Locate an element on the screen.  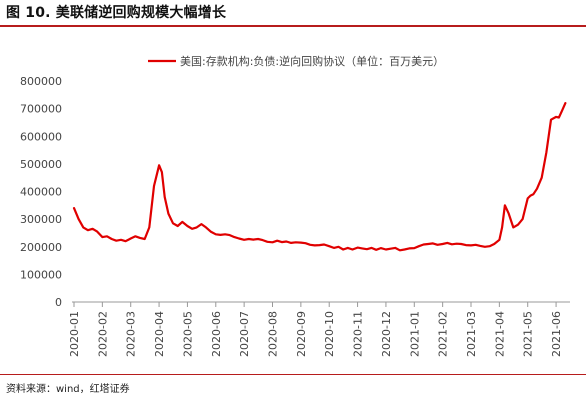
y-tick-label: 100000 is located at coordinates (41, 274).